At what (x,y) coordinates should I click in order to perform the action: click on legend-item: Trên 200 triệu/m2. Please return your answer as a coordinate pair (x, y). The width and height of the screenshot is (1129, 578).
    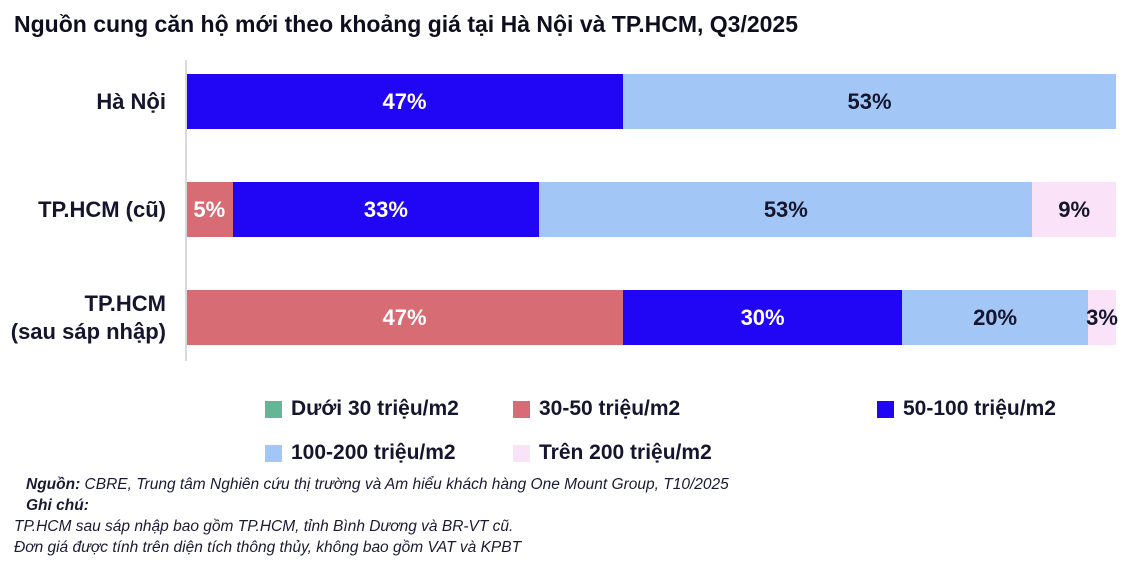
    Looking at the image, I should click on (695, 453).